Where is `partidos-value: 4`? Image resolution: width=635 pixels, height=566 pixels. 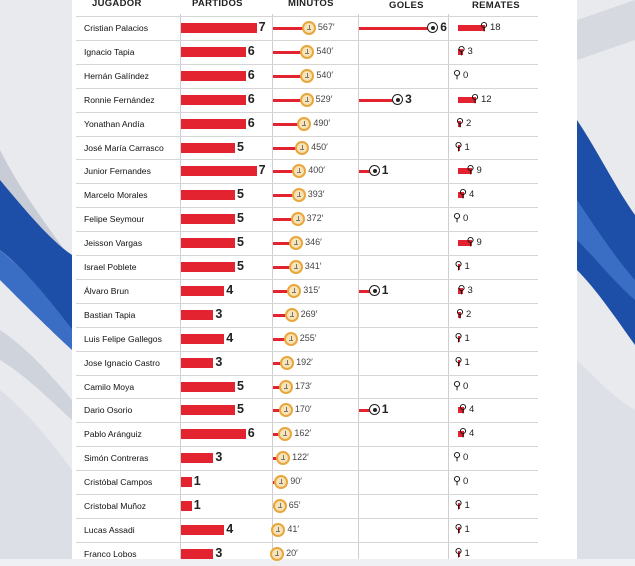 partidos-value: 4 is located at coordinates (230, 337).